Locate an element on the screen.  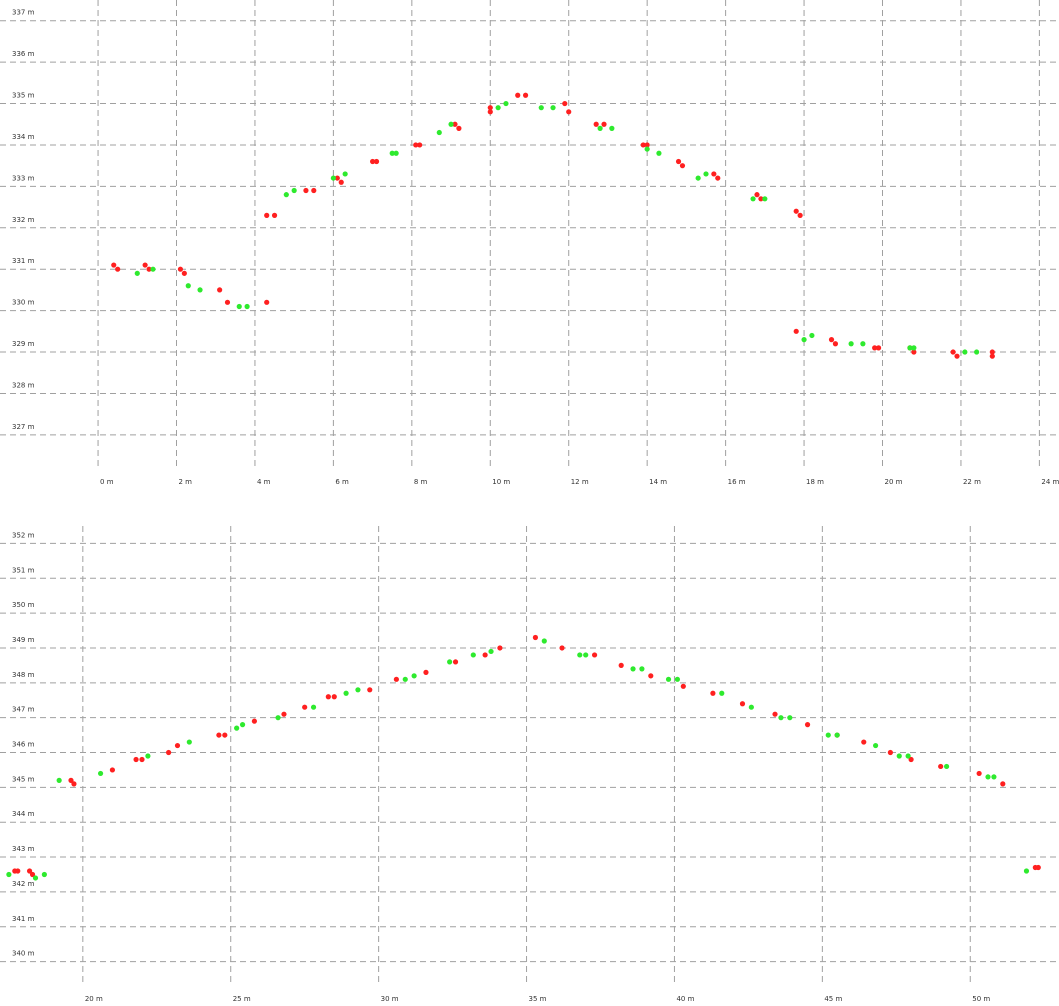
x-tick-label: 6 m is located at coordinates (342, 482).